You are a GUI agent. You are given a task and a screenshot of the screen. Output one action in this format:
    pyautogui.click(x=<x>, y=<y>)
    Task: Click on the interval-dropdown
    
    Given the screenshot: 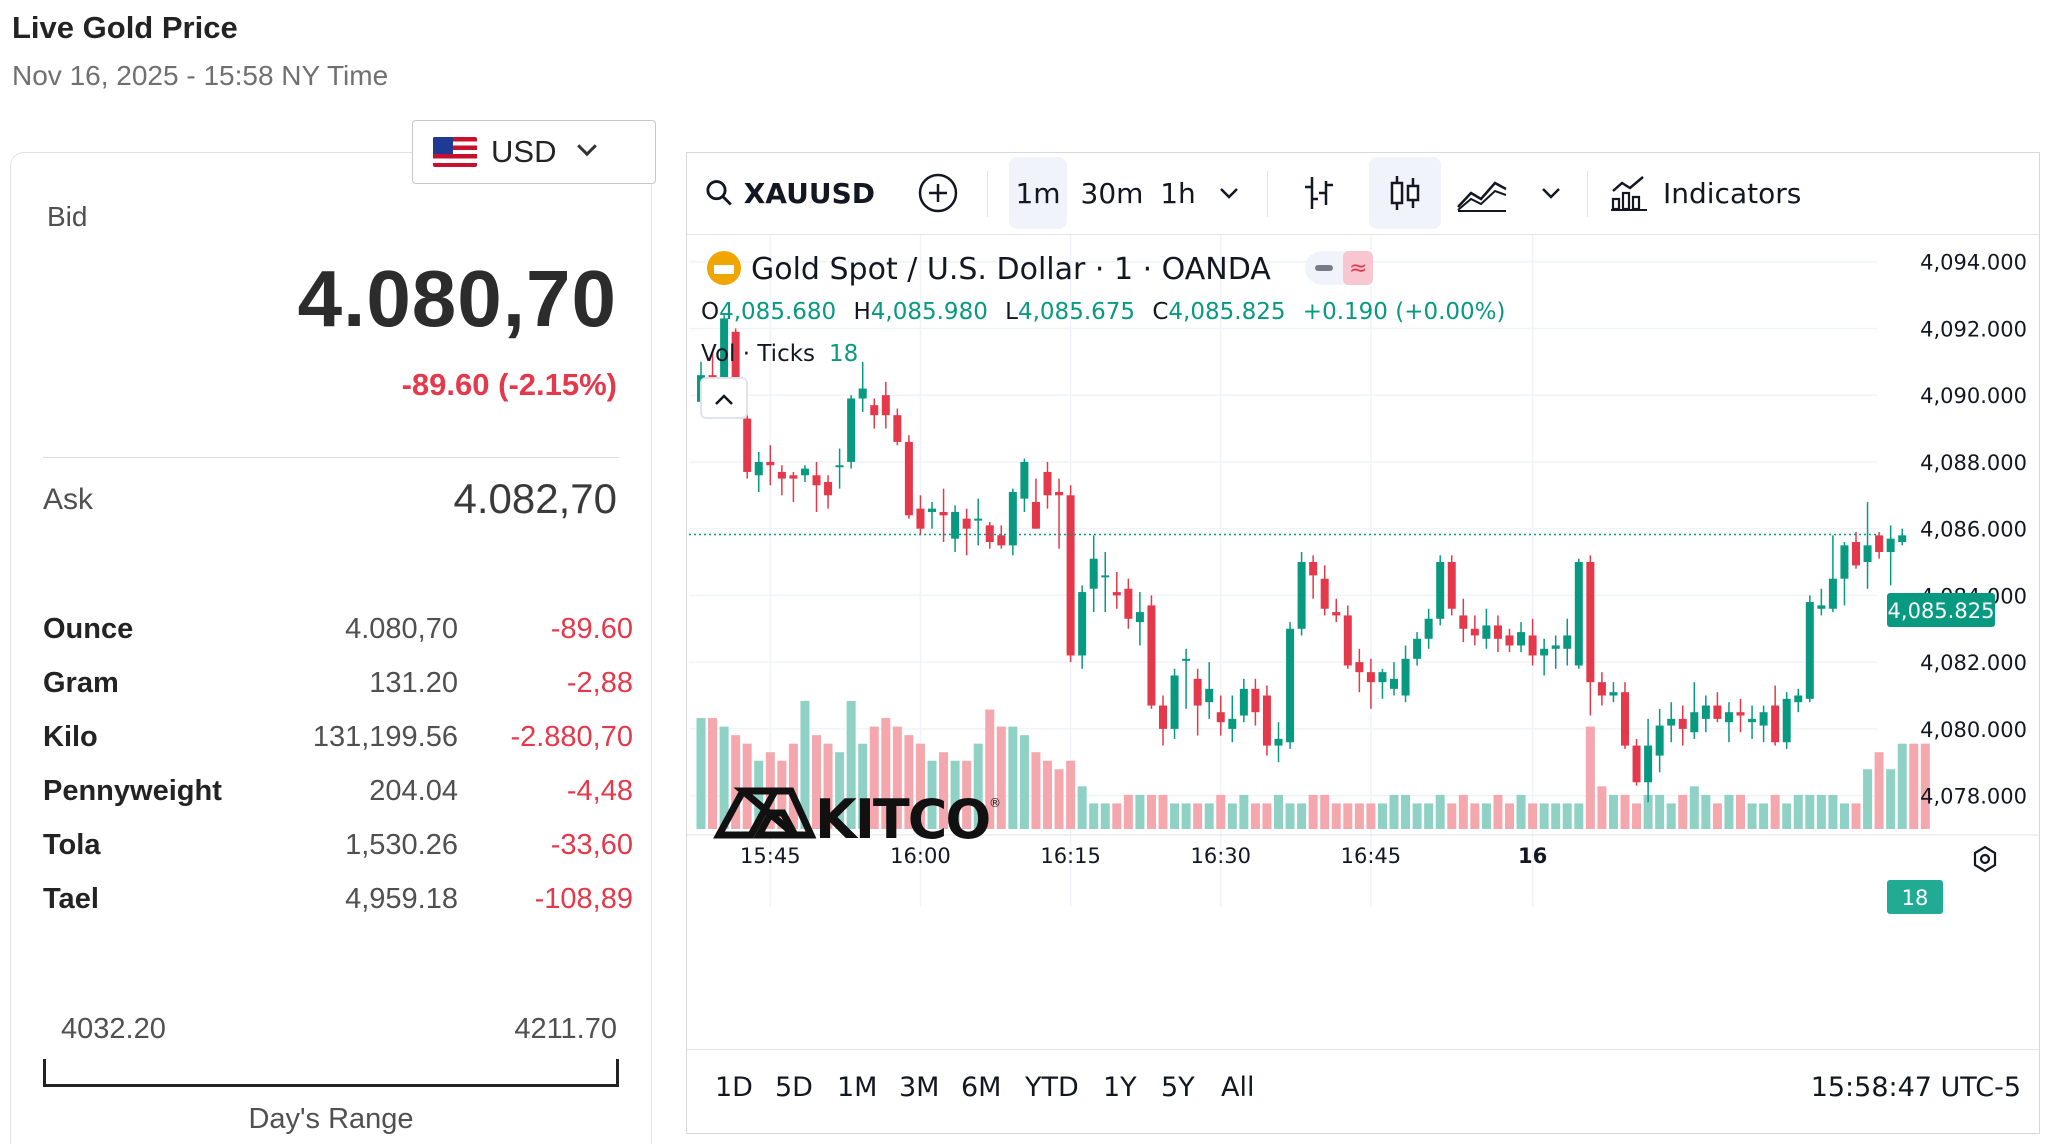 What is the action you would take?
    pyautogui.click(x=1229, y=193)
    